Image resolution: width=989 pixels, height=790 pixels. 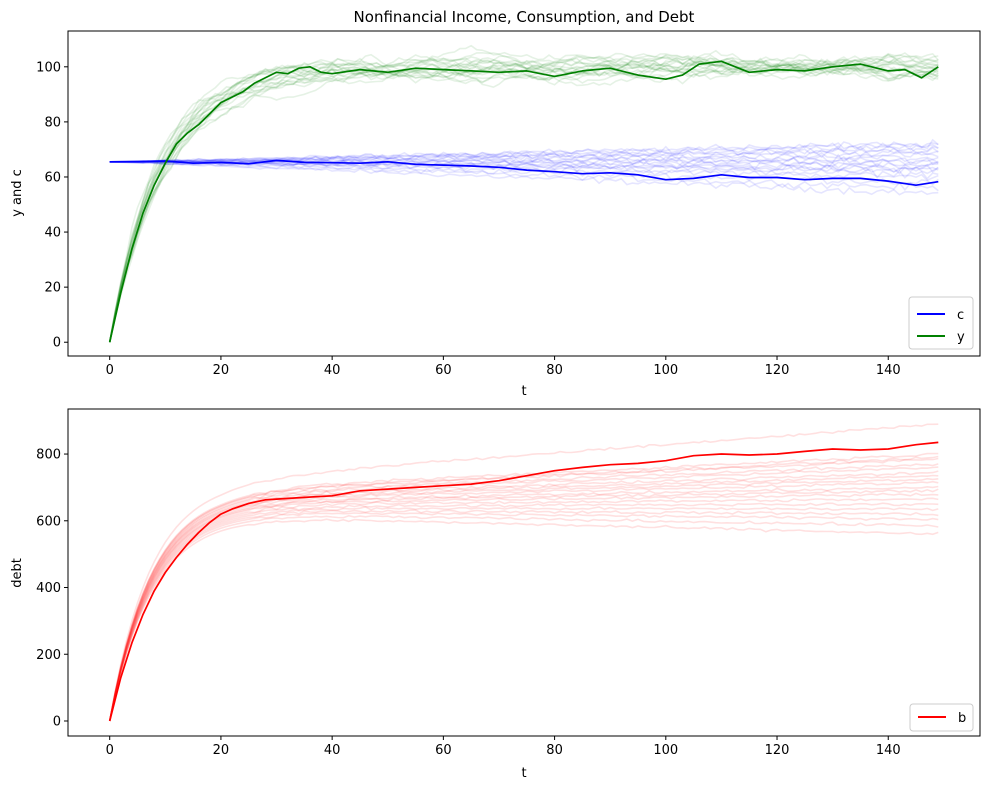 I want to click on y-tick-label: 20, so click(x=52, y=288).